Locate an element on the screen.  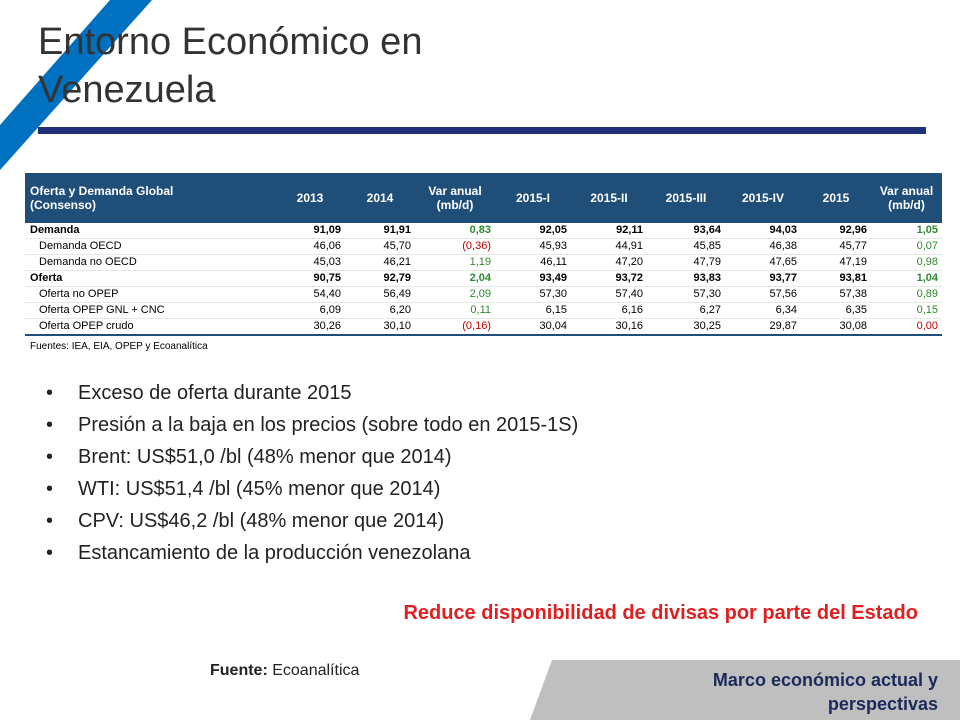
table-cell: 92,79 is located at coordinates (380, 278).